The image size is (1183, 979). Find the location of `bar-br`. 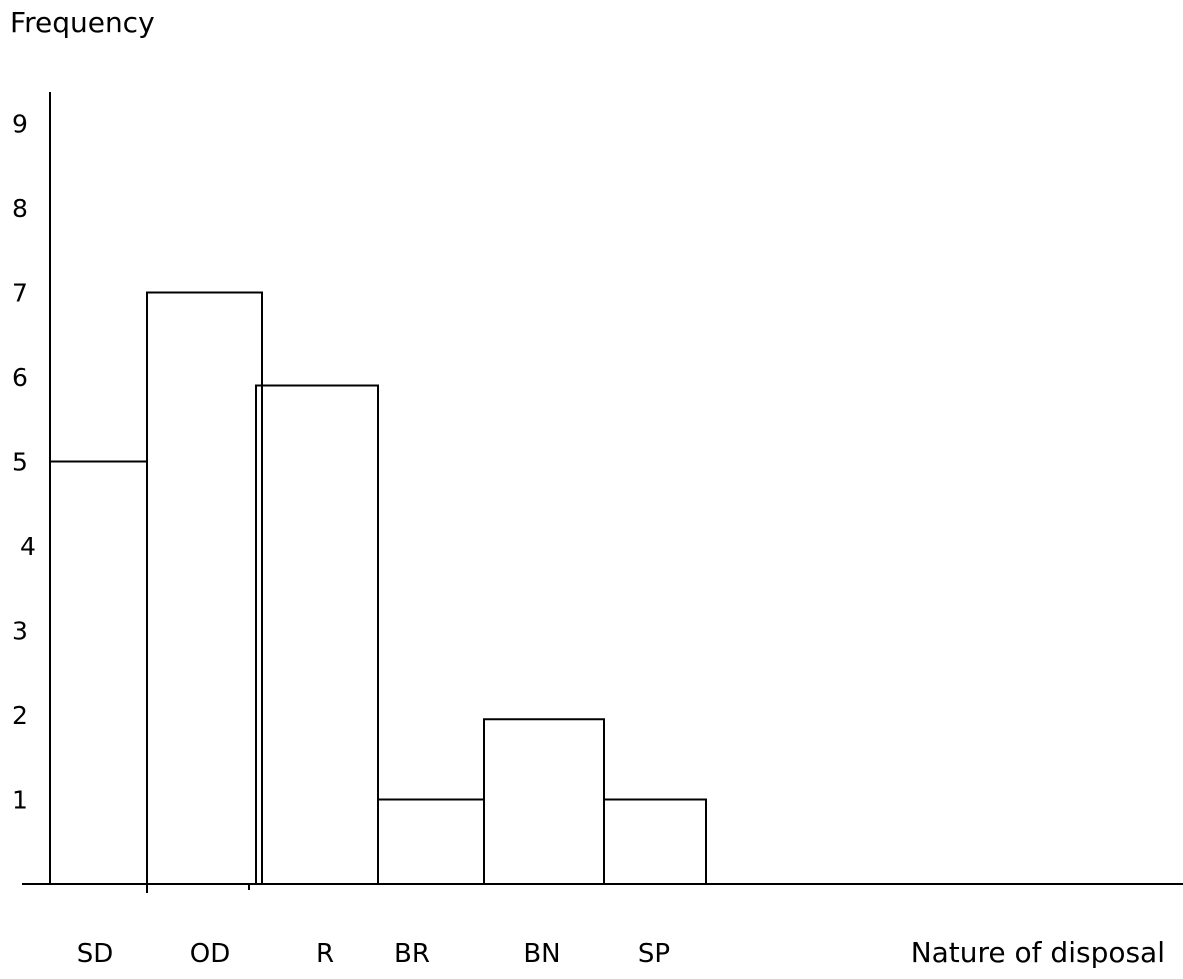

bar-br is located at coordinates (431, 841).